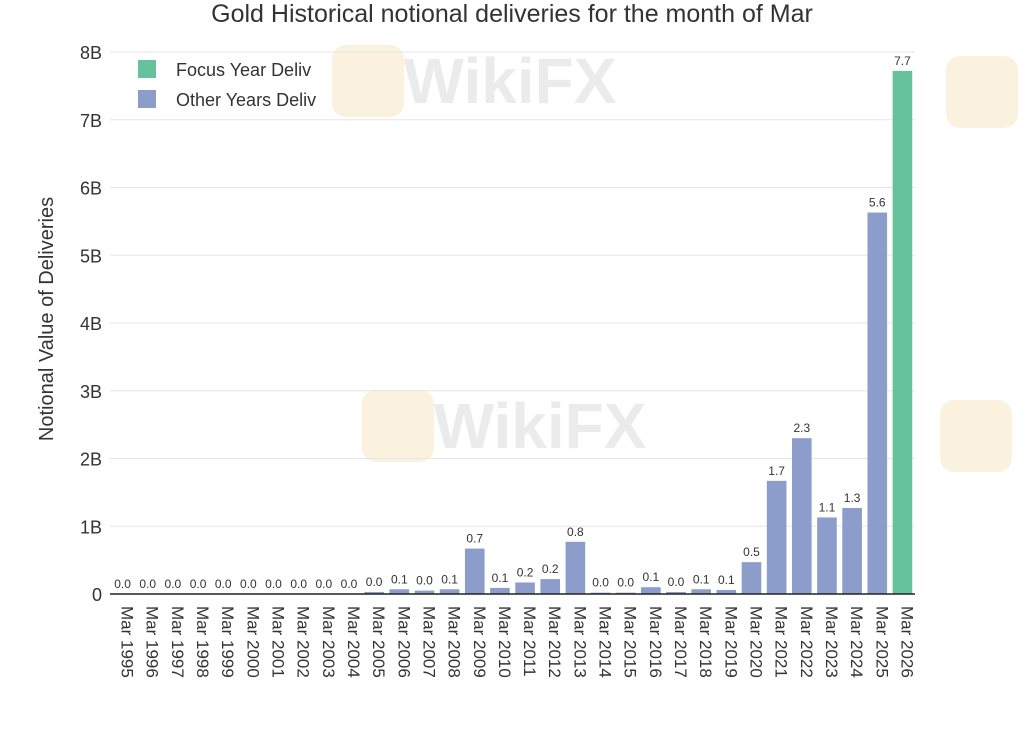 The height and width of the screenshot is (737, 1024). What do you see at coordinates (328, 642) in the screenshot?
I see `x-tick-label: Mar 2003` at bounding box center [328, 642].